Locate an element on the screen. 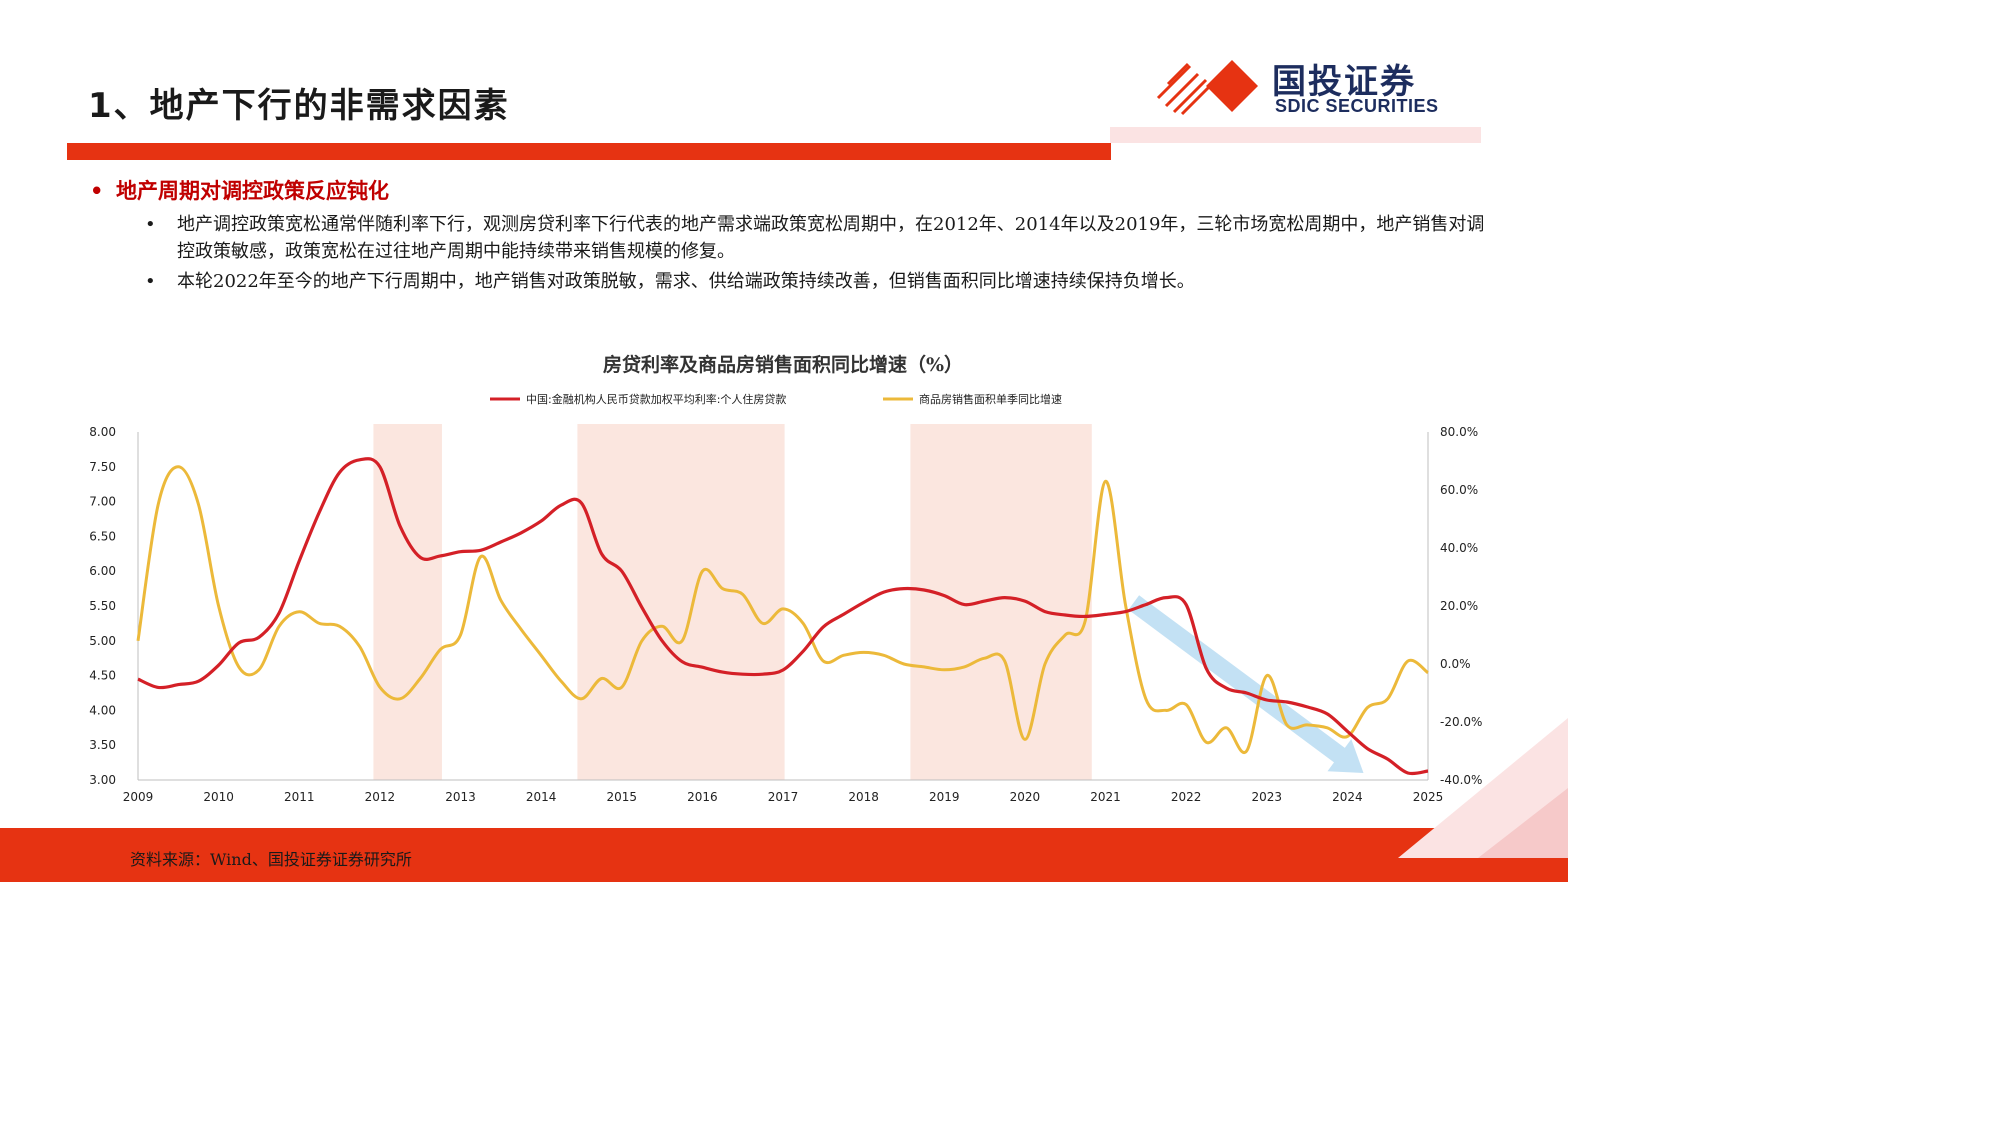  x-tick-label: 2010 is located at coordinates (218, 797).